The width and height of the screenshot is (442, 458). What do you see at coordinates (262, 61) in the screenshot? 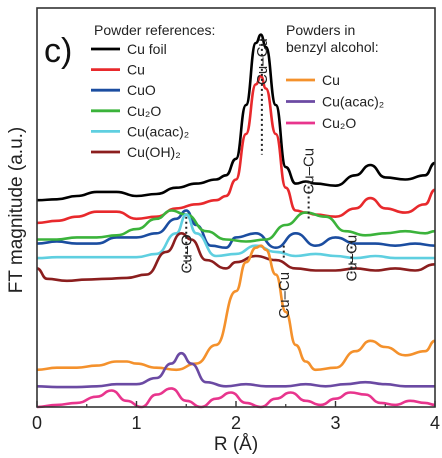
I see `annotation-label-0: Cu–Cu` at bounding box center [262, 61].